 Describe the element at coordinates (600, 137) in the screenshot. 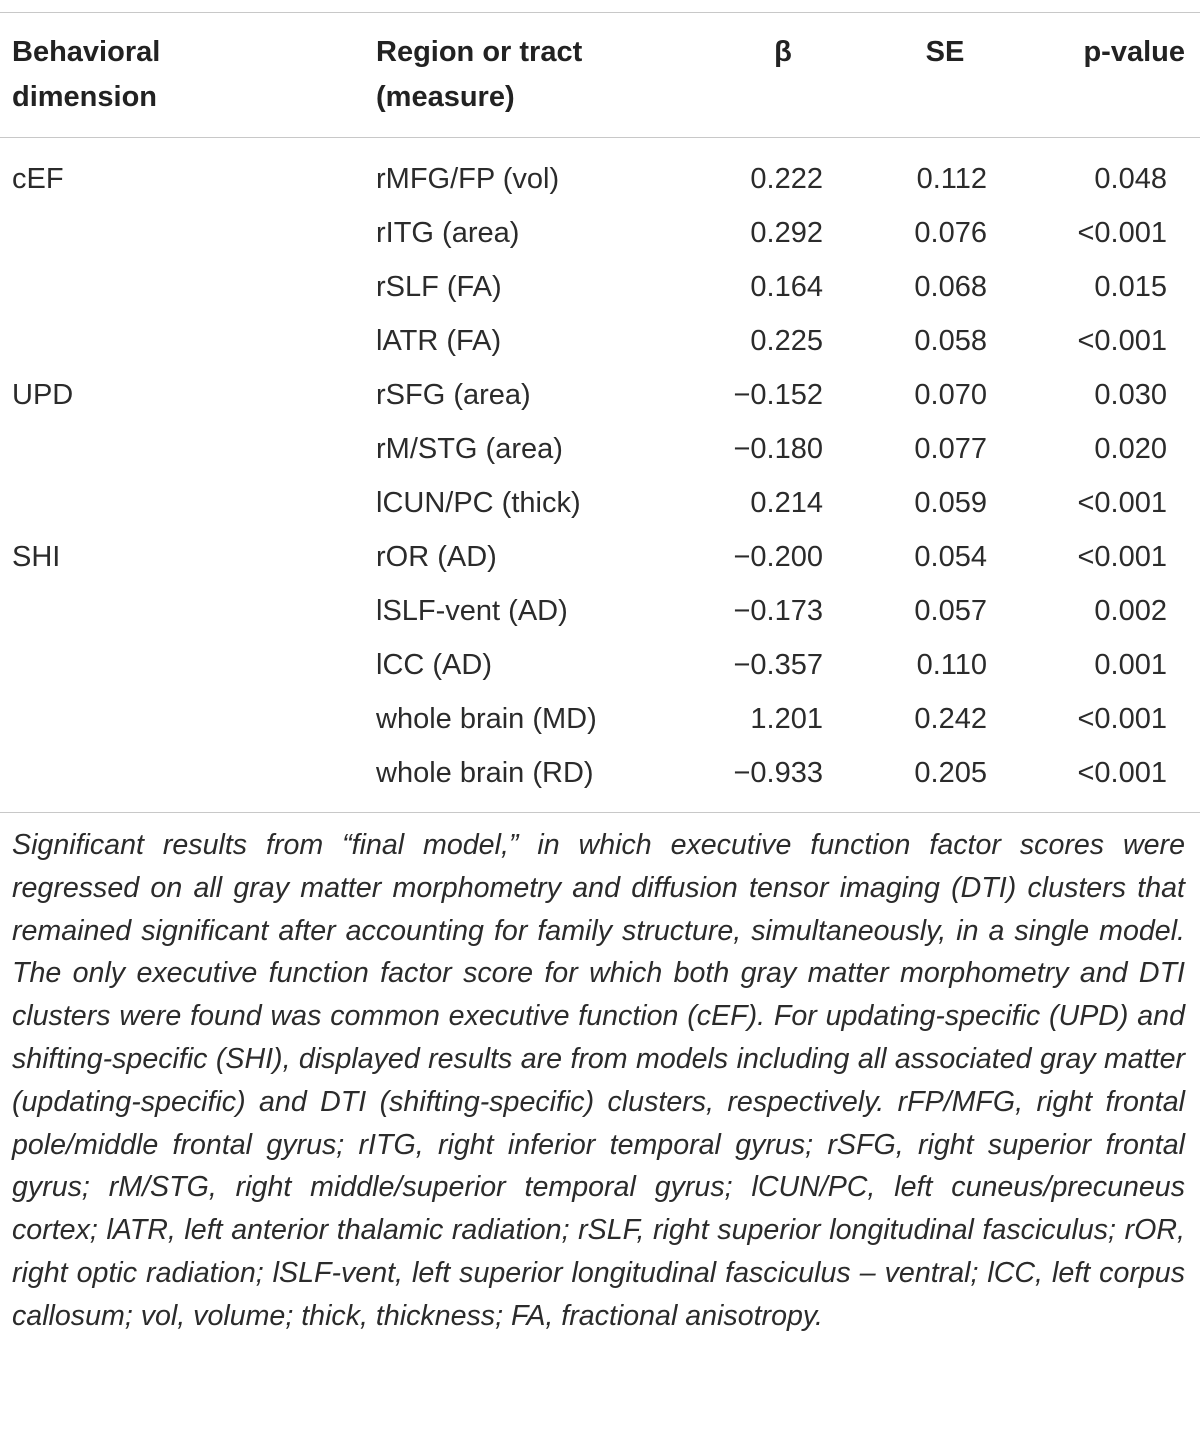

I see `header-rule` at that location.